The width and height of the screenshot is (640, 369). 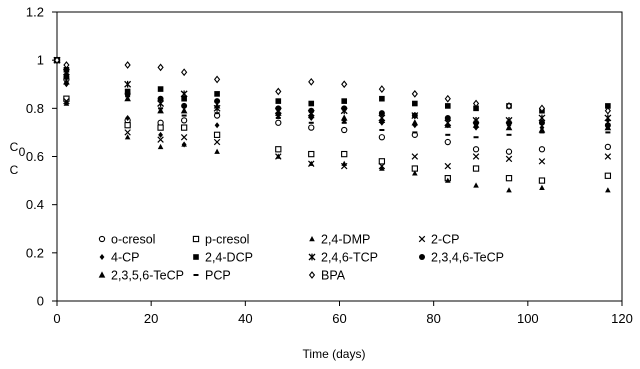 I want to click on legend-item: 2,3,5,6-TeCP, so click(x=141, y=276).